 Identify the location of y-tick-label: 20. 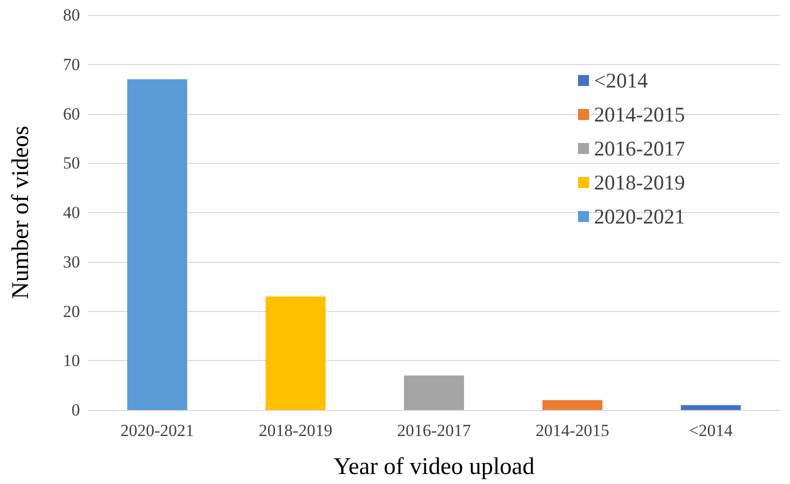
(71, 311).